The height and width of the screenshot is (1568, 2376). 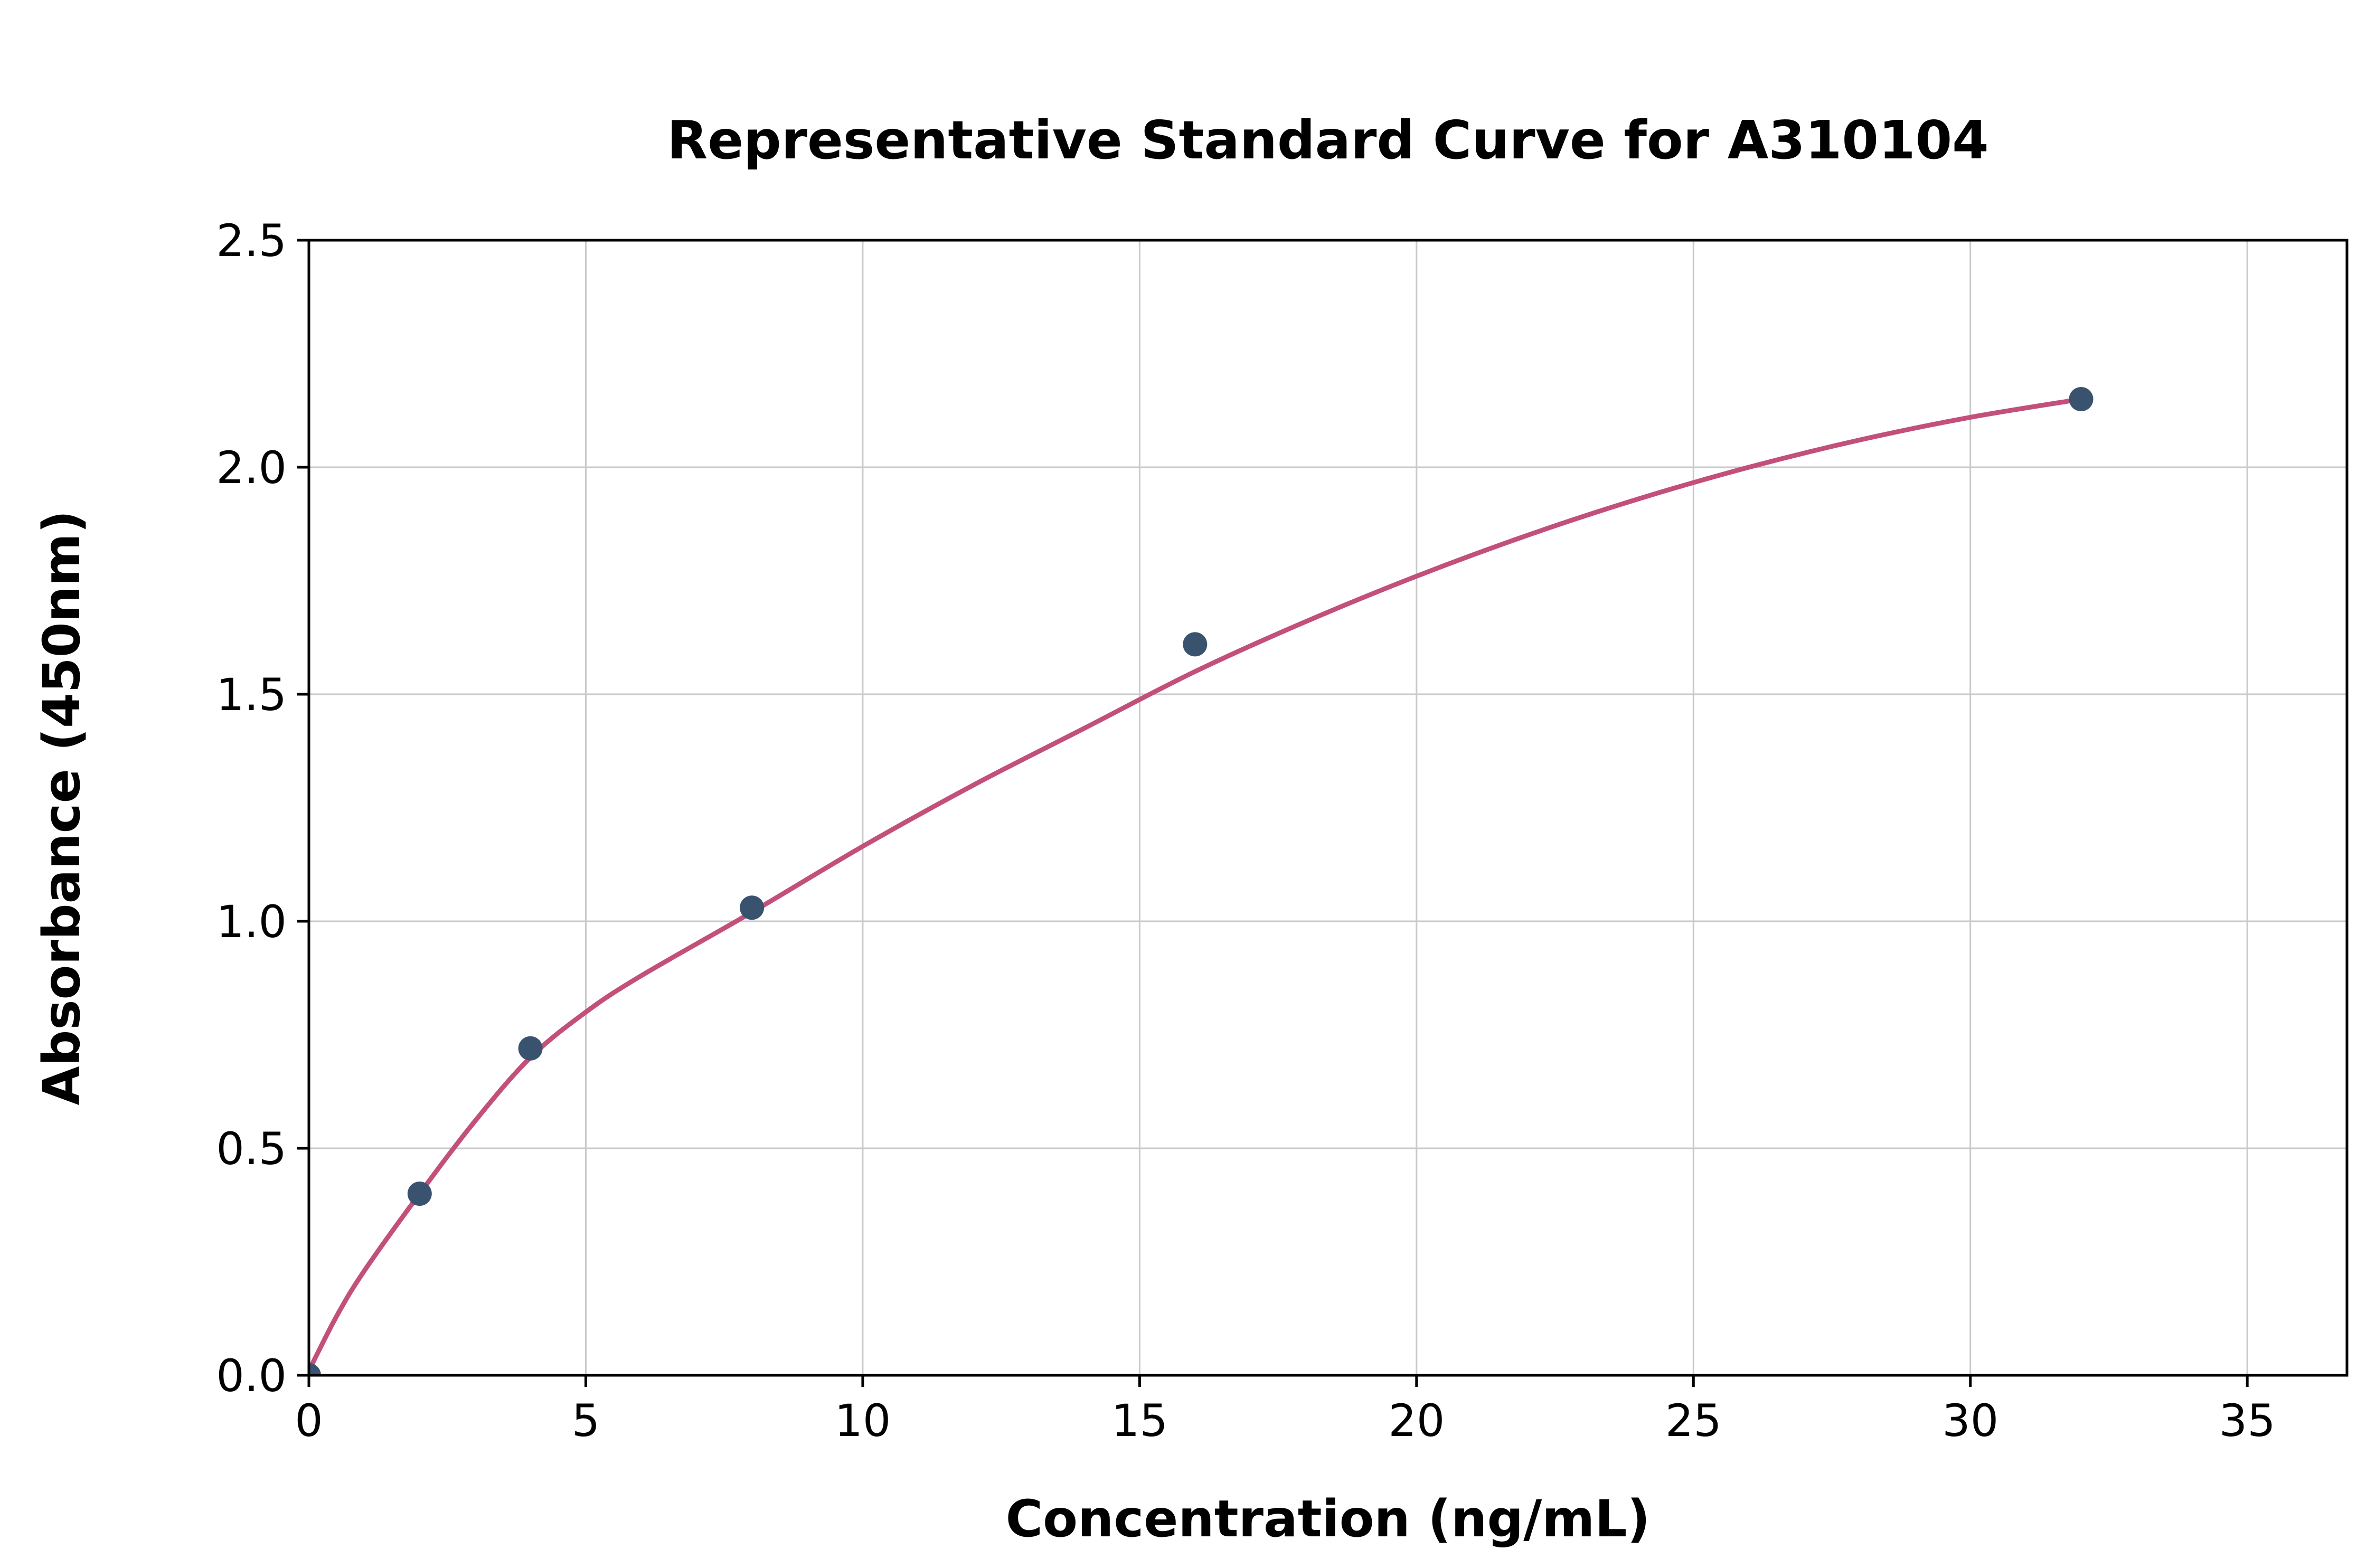 I want to click on y-tick-label: 1.5, so click(x=252, y=695).